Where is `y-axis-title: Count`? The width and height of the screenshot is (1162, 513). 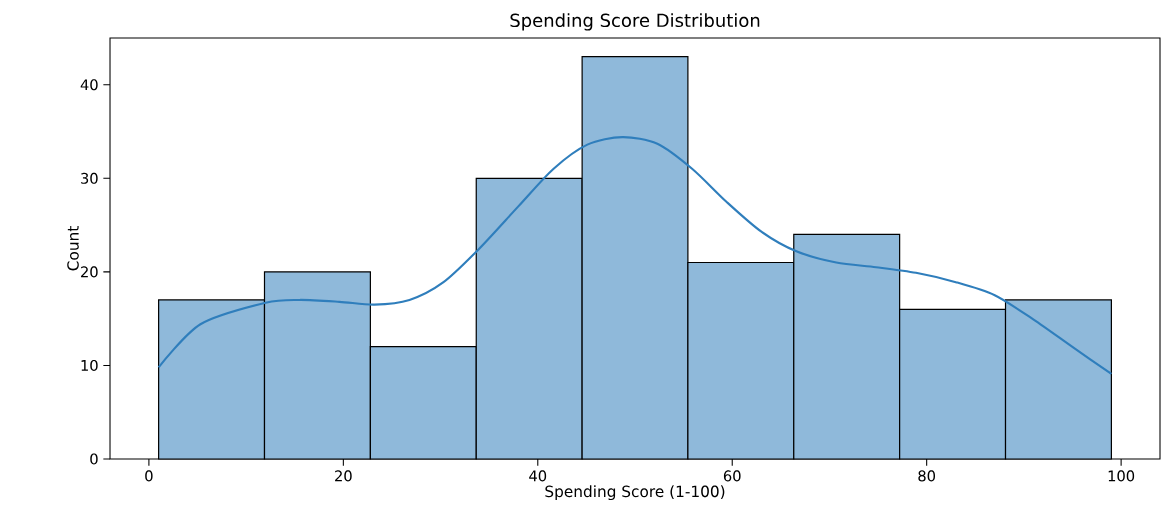 y-axis-title: Count is located at coordinates (73, 248).